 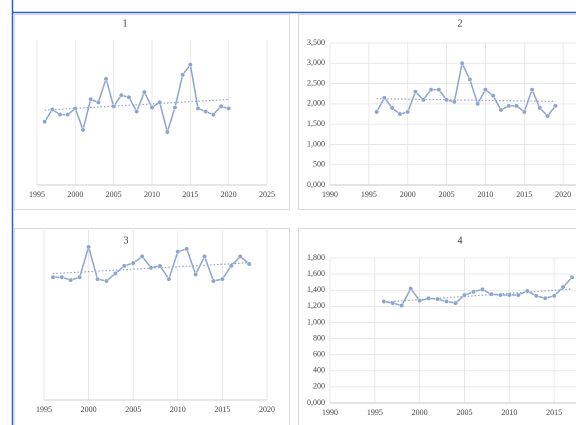 I want to click on y-tick-label: 3,000, so click(x=316, y=62).